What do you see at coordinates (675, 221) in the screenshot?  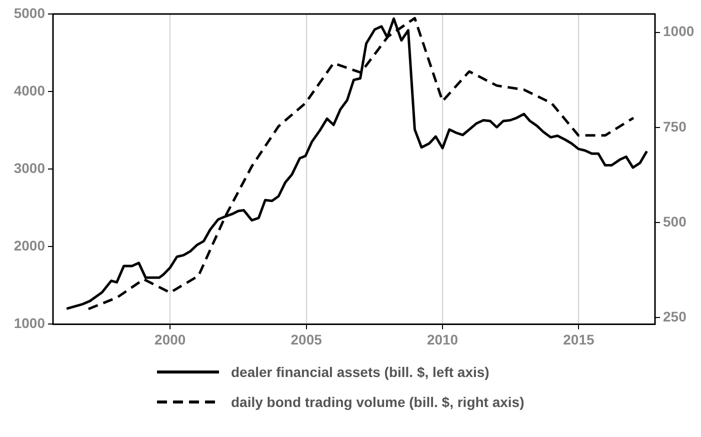 I see `y2-tick-label: 500` at bounding box center [675, 221].